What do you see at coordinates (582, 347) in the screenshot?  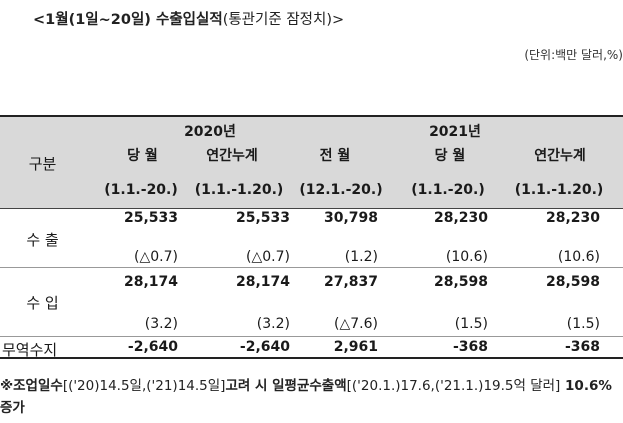 I see `cell-balance-2021-cumulative: -368` at bounding box center [582, 347].